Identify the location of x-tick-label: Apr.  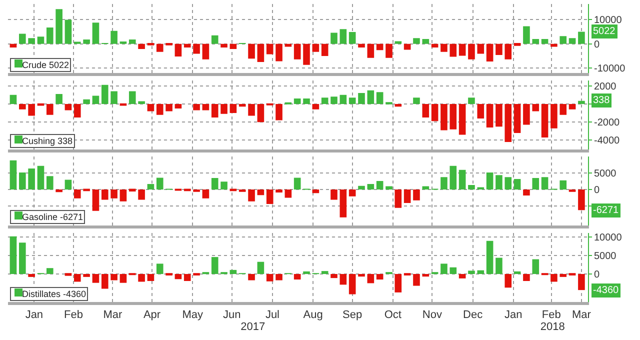
(152, 315).